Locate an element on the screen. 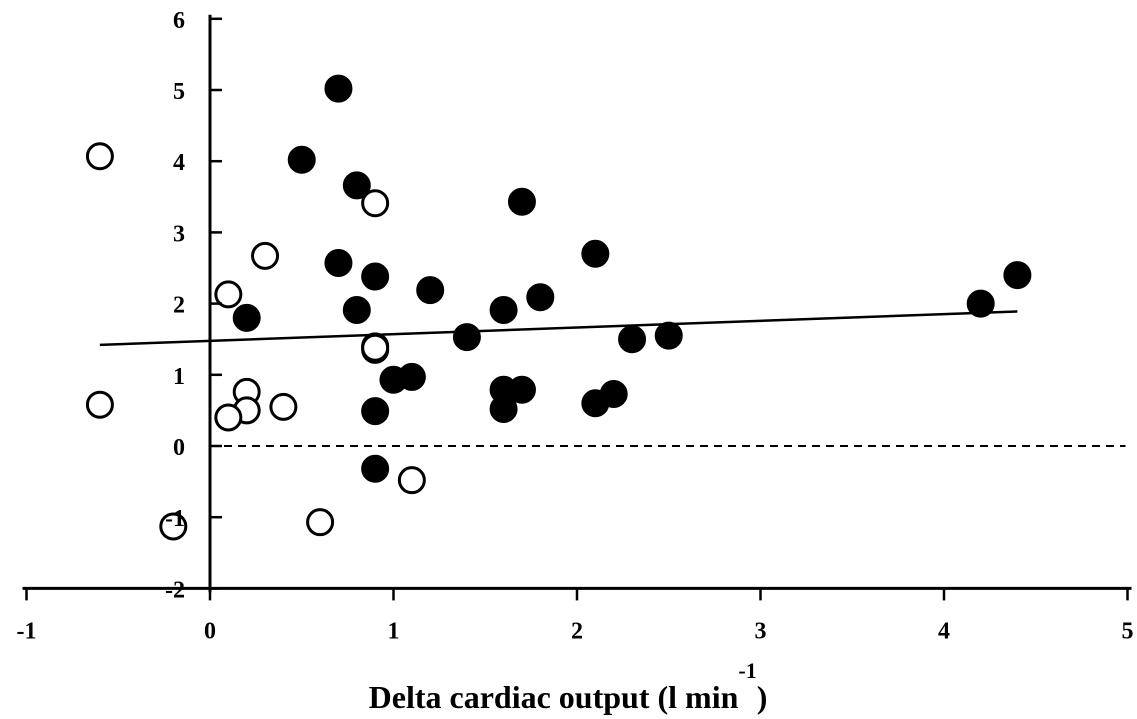  y-tick-label: -2 is located at coordinates (175, 590).